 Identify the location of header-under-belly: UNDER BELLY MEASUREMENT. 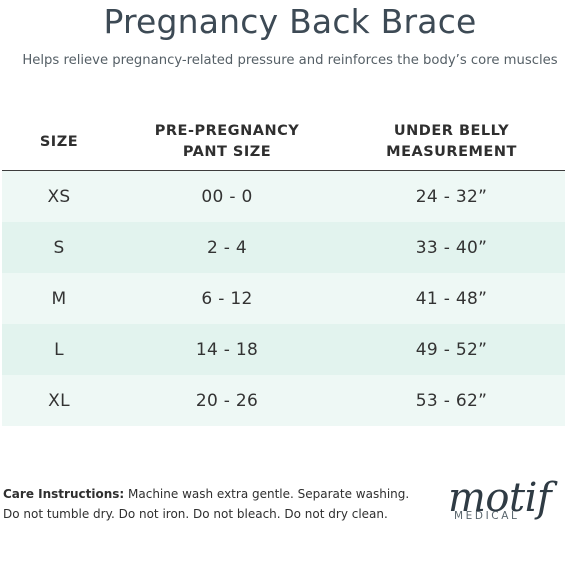
(451, 142).